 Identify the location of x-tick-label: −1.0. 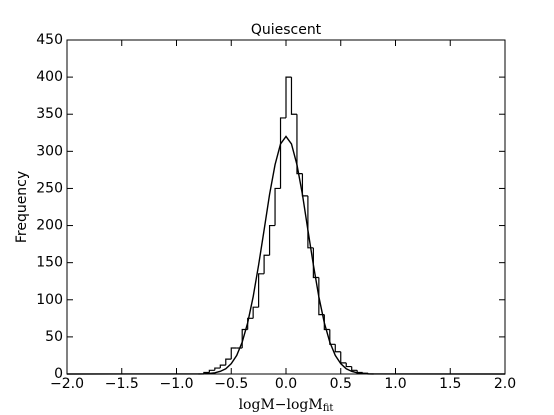
(177, 384).